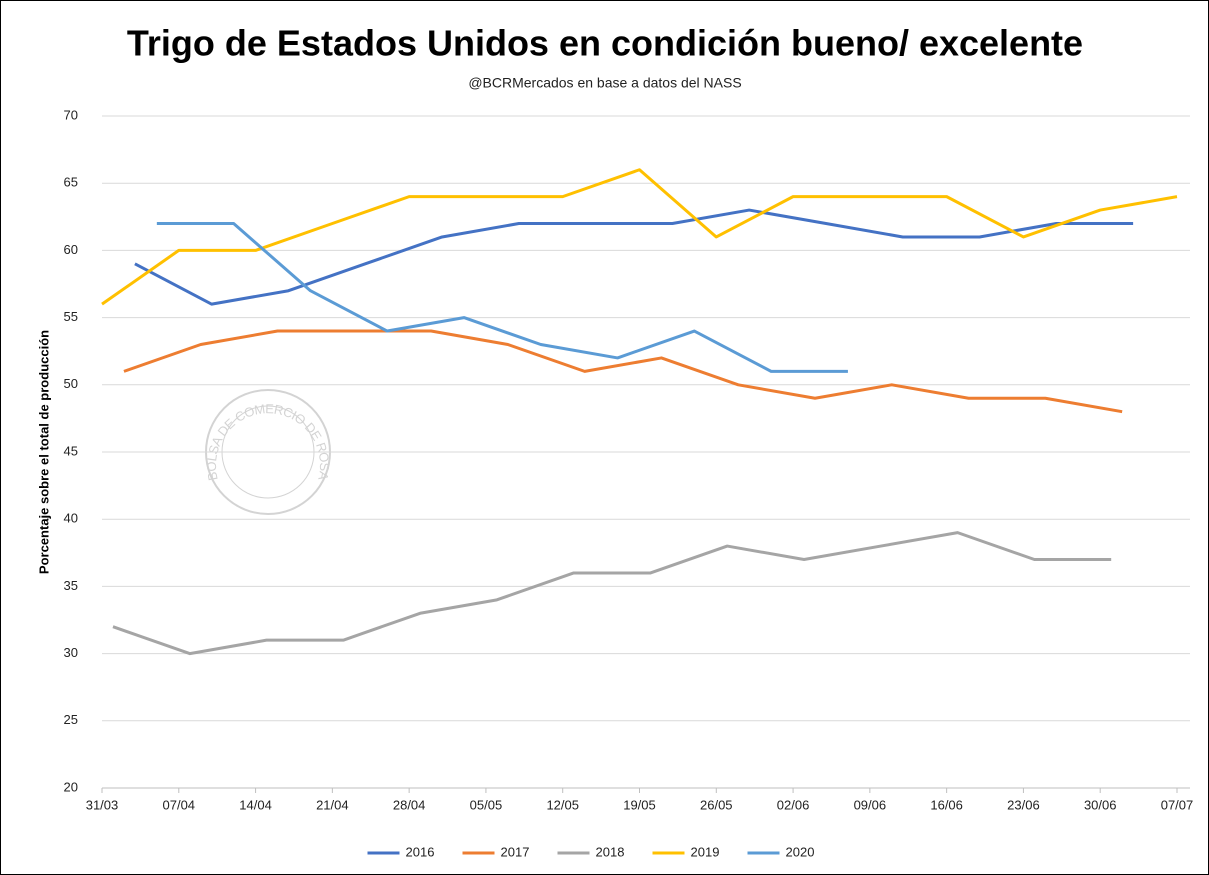  What do you see at coordinates (486, 804) in the screenshot?
I see `x-tick-label: 05/05` at bounding box center [486, 804].